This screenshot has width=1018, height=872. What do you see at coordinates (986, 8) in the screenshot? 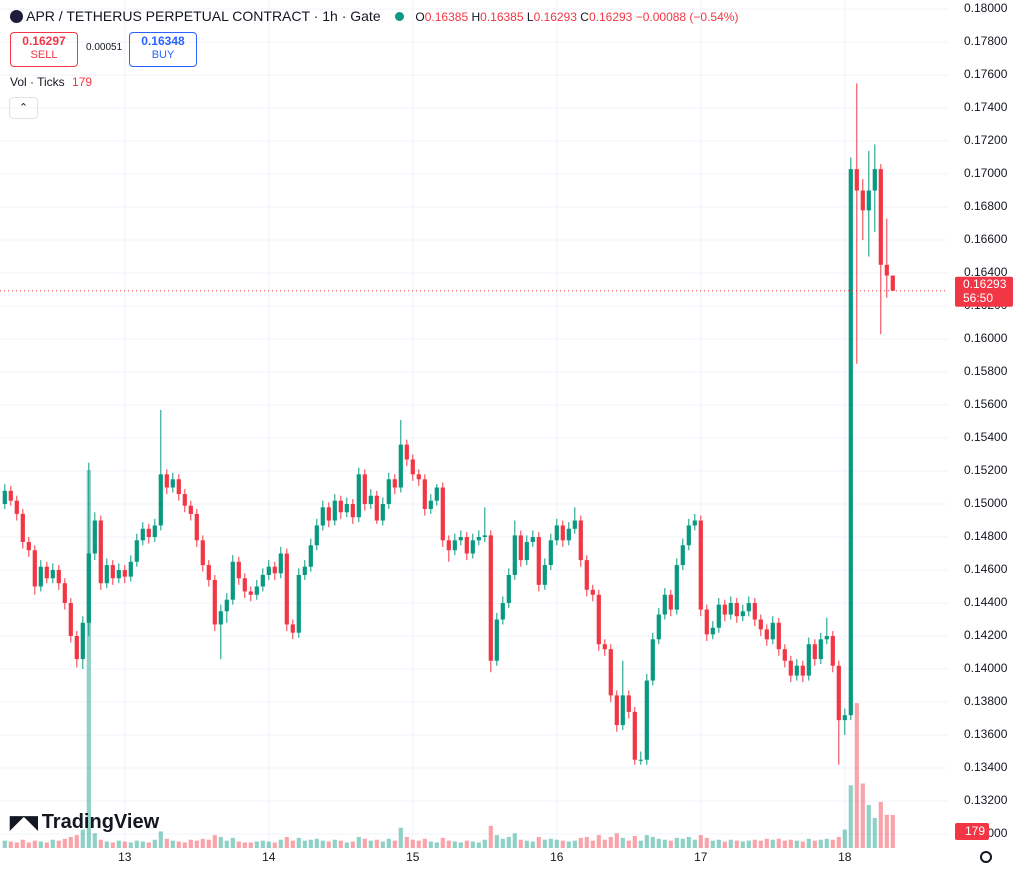
I see `y-tick-label: 0.18000` at bounding box center [986, 8].